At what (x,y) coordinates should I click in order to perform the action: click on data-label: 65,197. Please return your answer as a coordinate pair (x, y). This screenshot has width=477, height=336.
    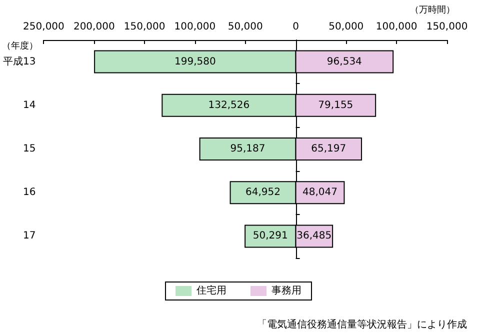
    Looking at the image, I should click on (328, 149).